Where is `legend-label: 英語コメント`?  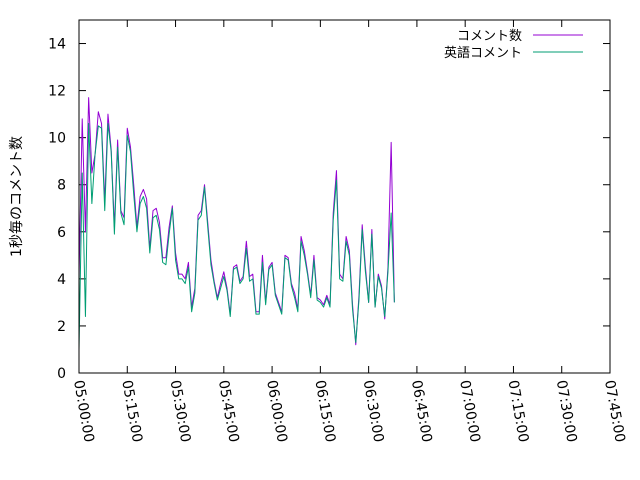 legend-label: 英語コメント is located at coordinates (483, 53).